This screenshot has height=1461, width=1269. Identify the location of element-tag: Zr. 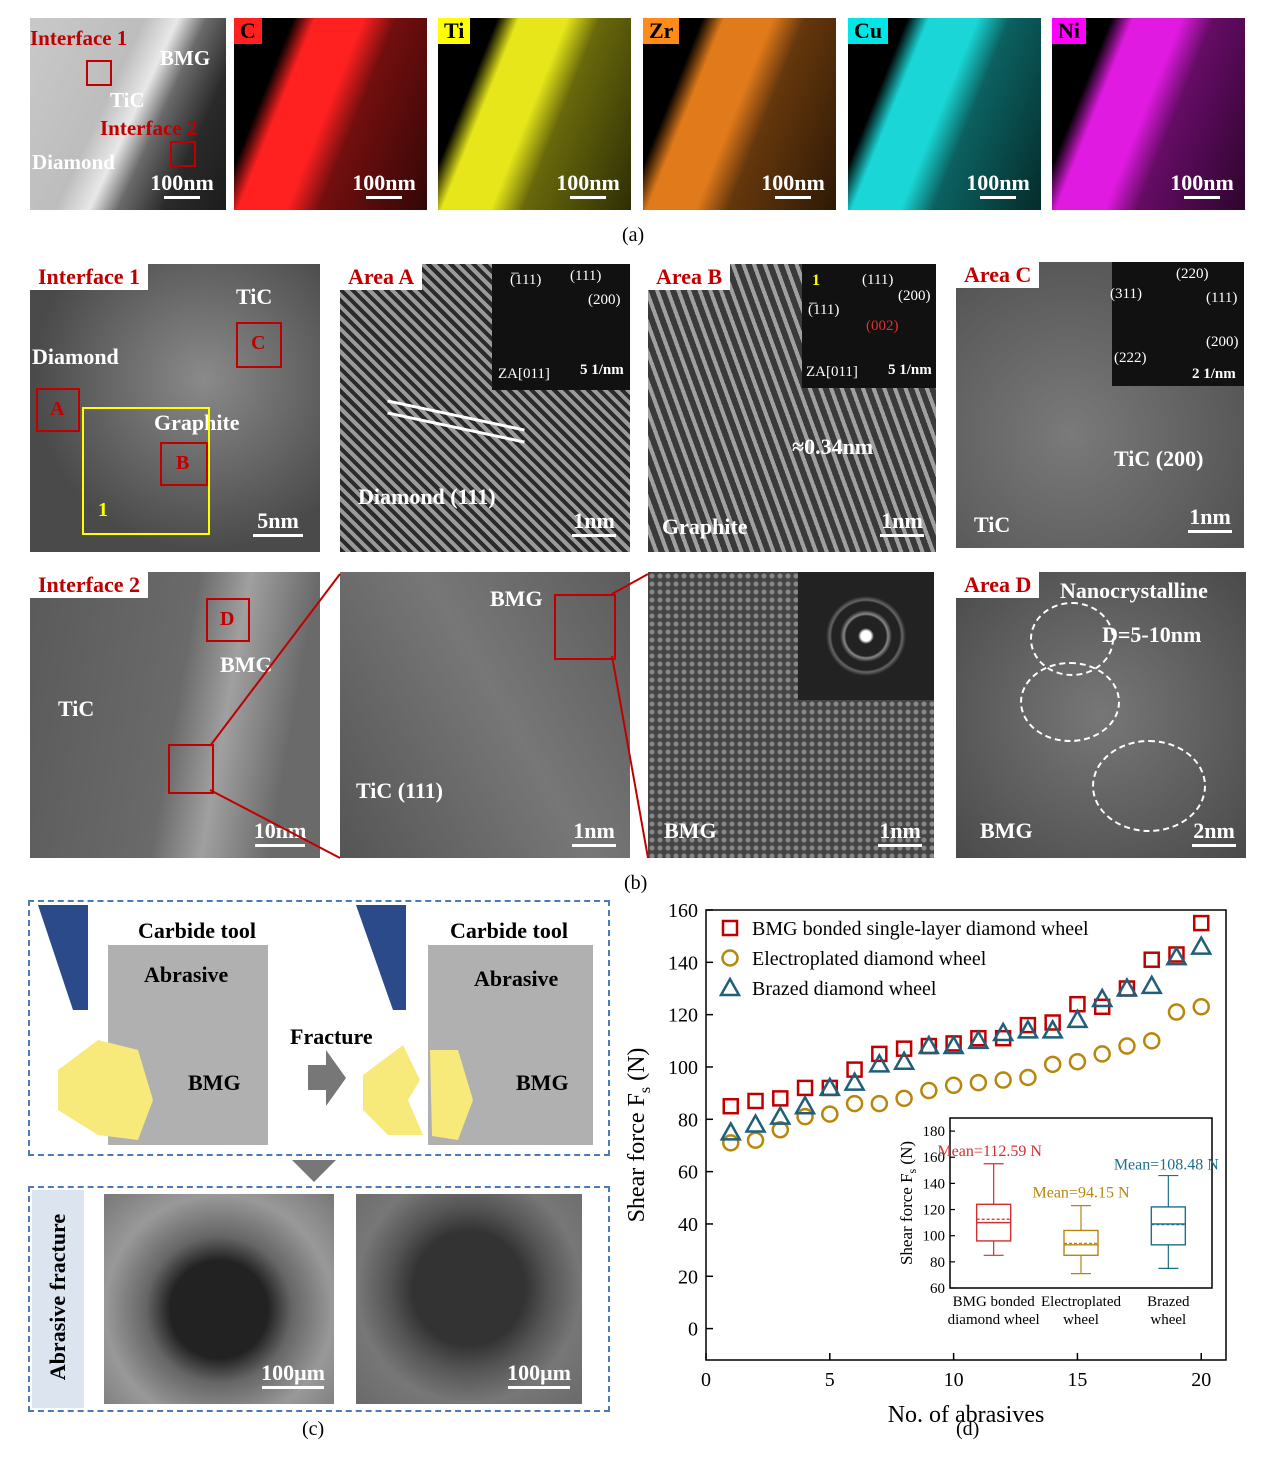
(661, 31).